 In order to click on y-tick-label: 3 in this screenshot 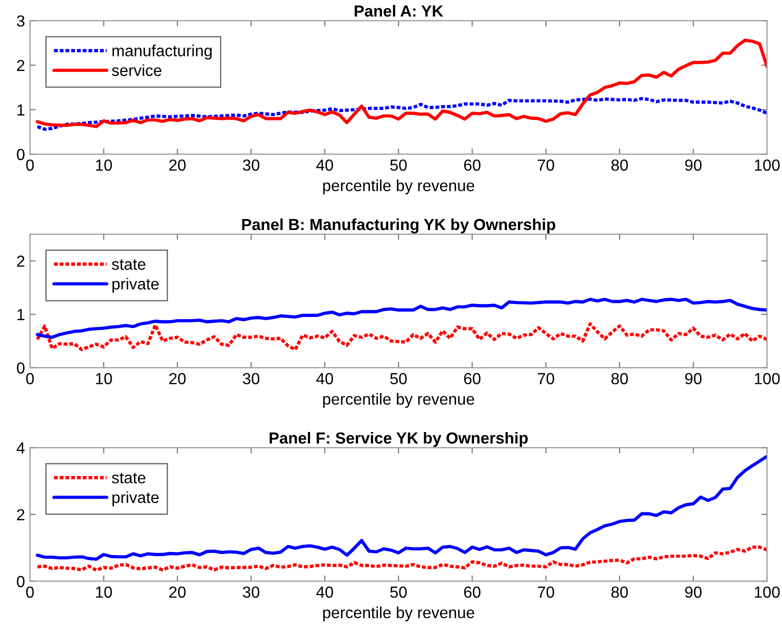, I will do `click(20, 21)`.